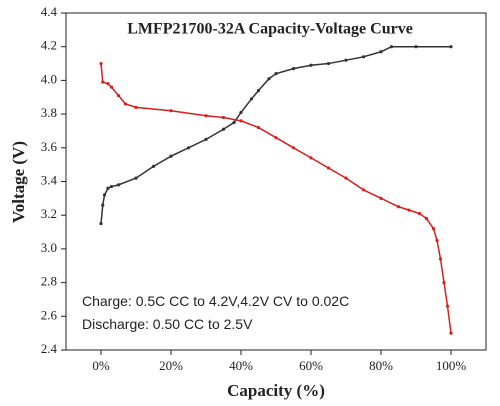 This screenshot has width=500, height=406. Describe the element at coordinates (241, 365) in the screenshot. I see `x-tick-label: 40%` at that location.